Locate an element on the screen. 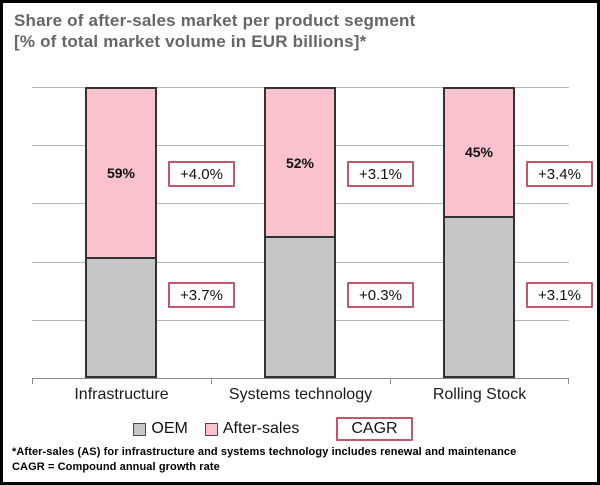 The image size is (600, 485). oem-swatch-icon is located at coordinates (140, 429).